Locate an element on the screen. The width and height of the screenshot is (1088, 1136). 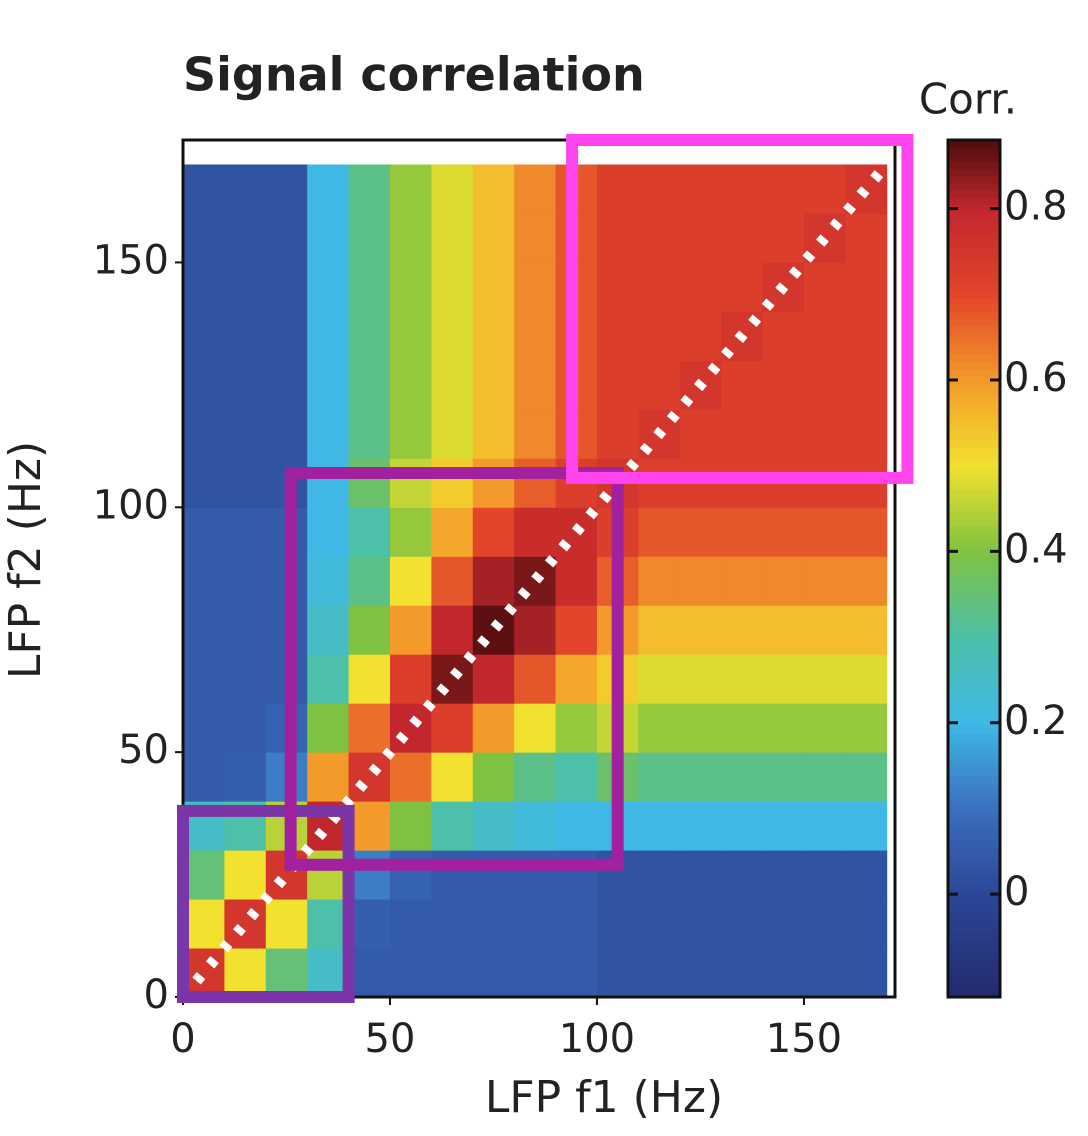
colorbar-tick-label: 0.4 is located at coordinates (1036, 549).